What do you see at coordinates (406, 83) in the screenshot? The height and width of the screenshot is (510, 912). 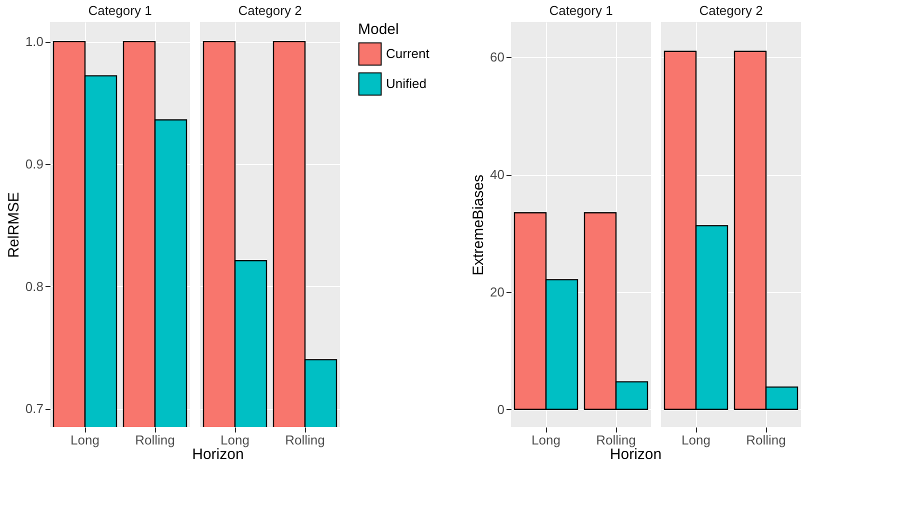 I see `legend-label: Unified` at bounding box center [406, 83].